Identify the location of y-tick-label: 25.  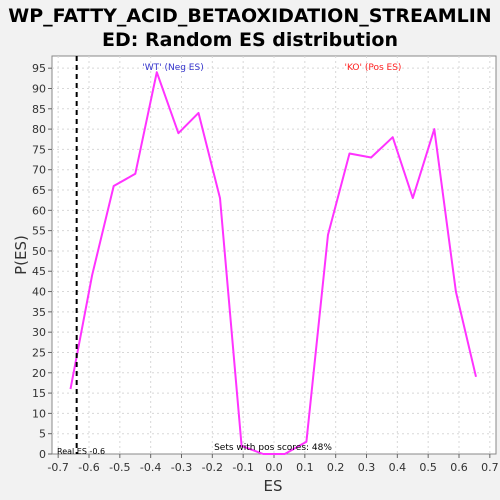
(39, 352).